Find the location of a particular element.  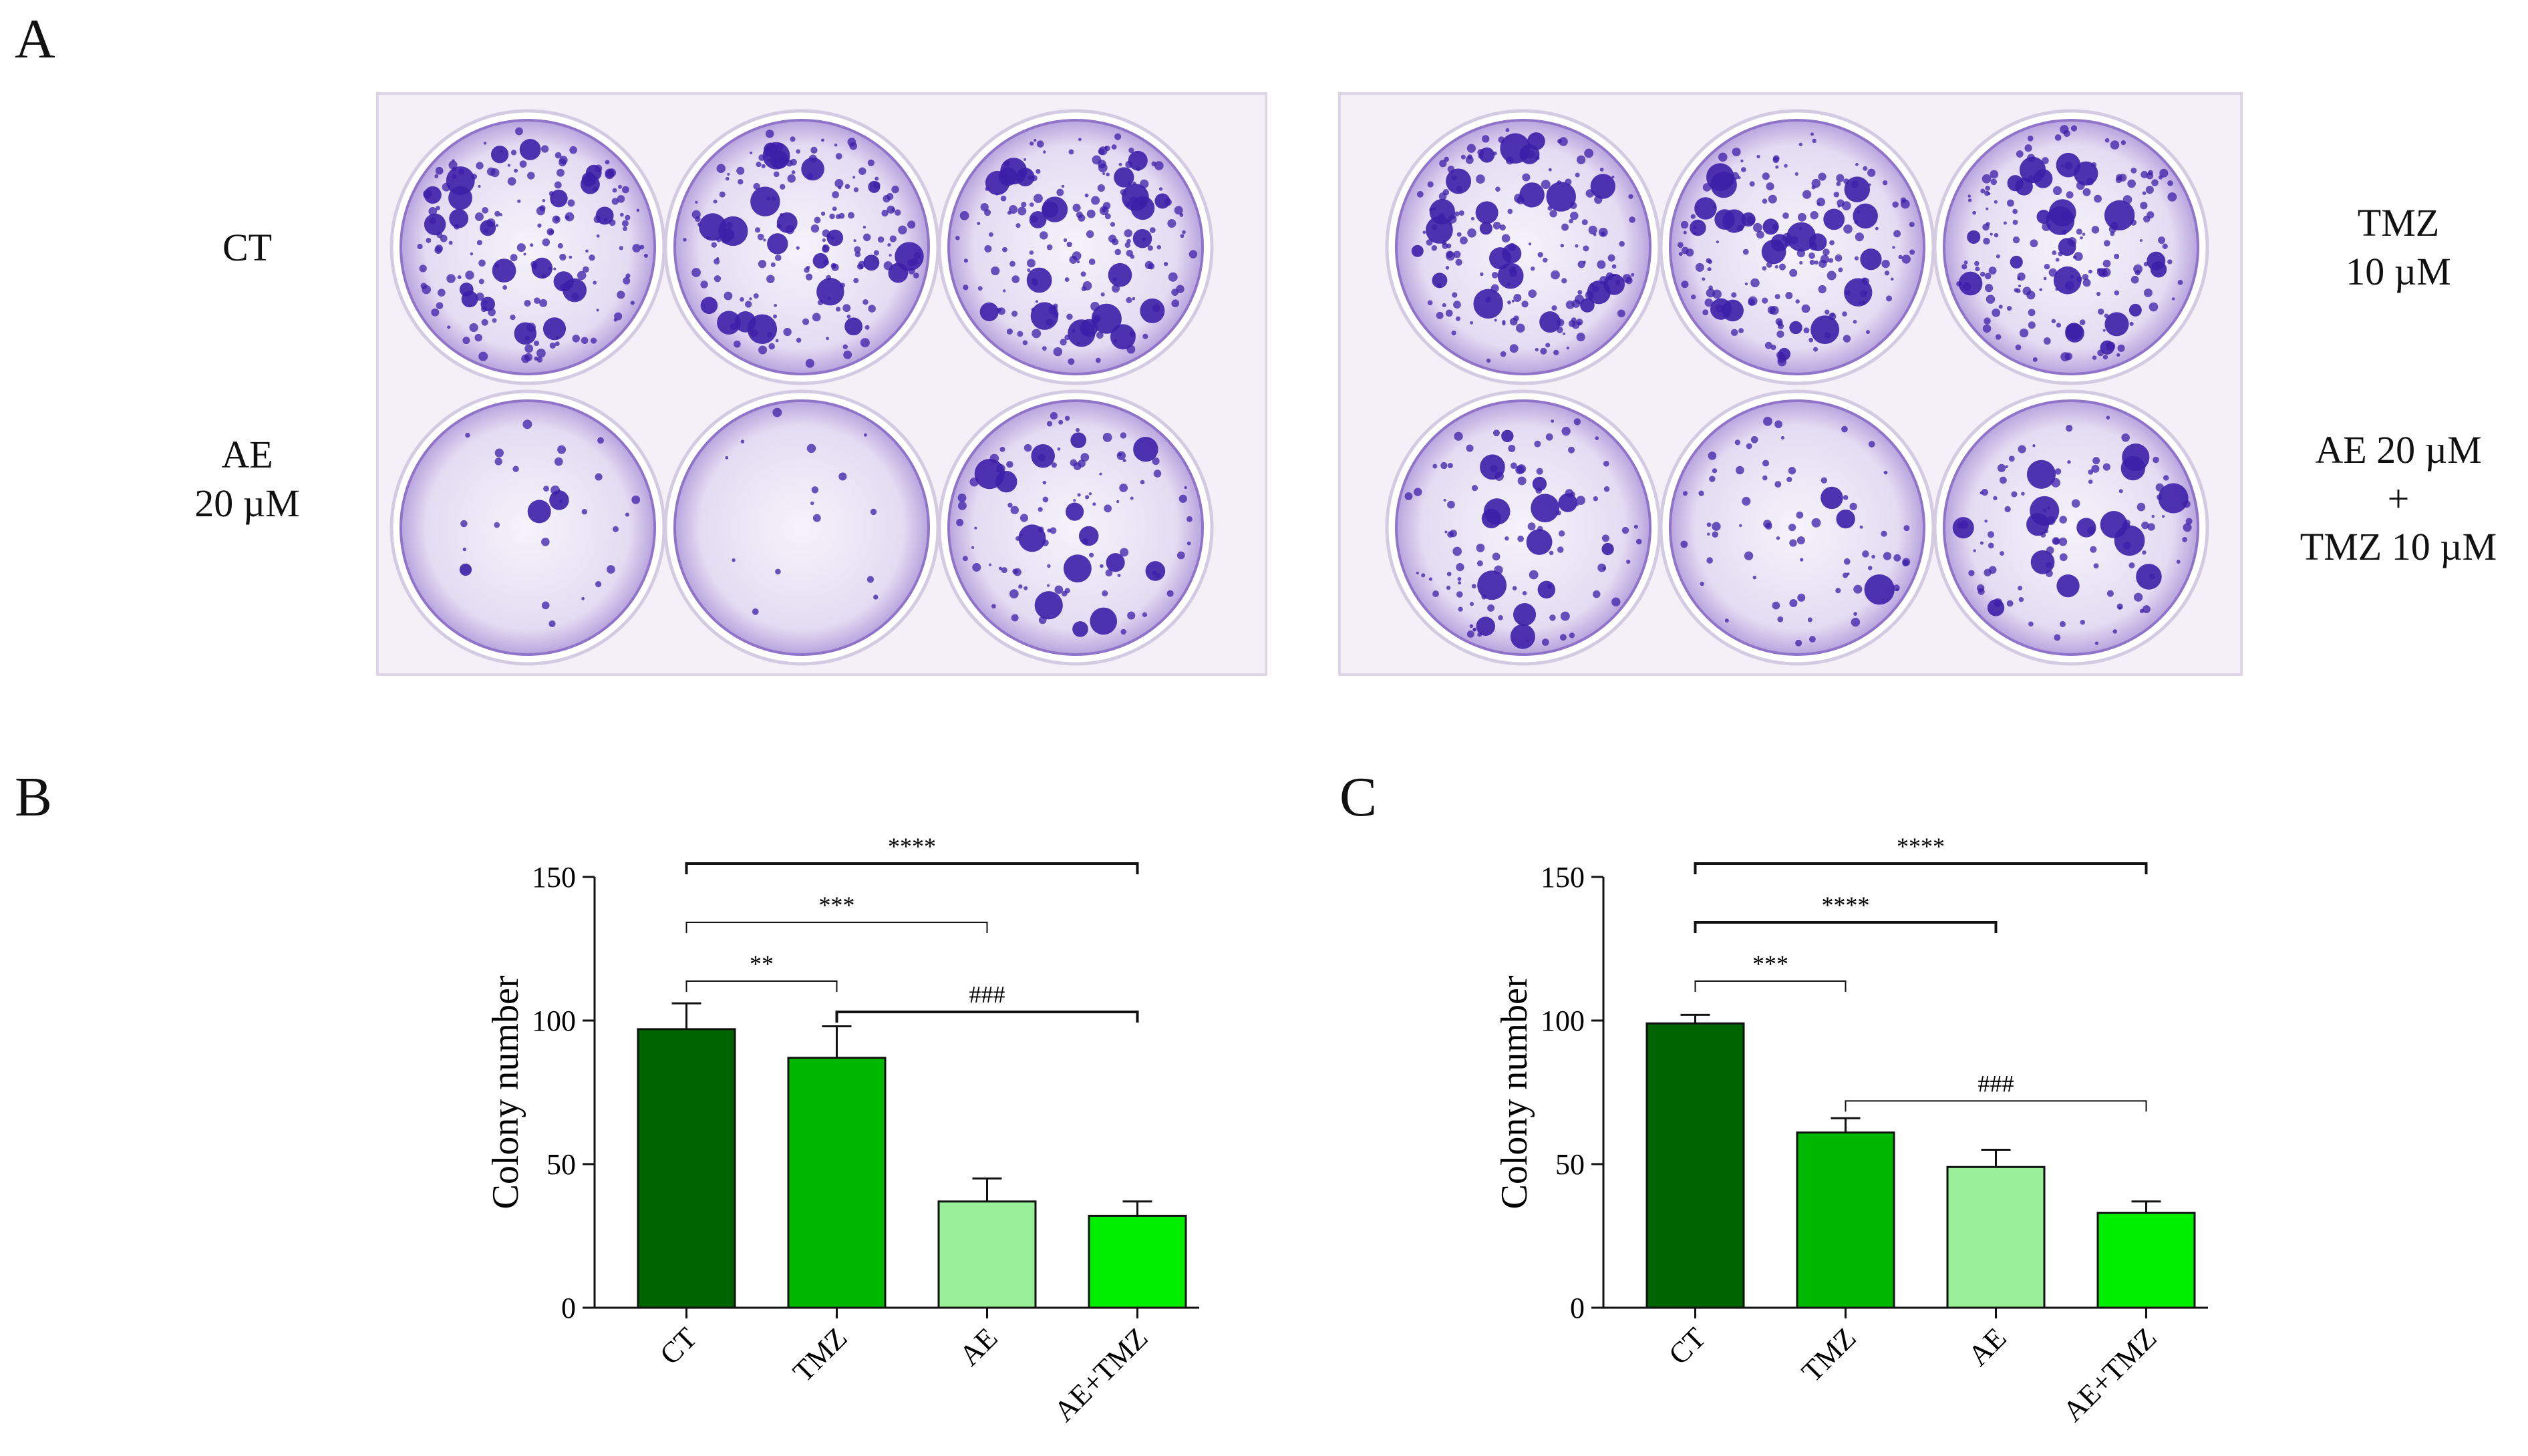

label-combo-line3: TMZ 10 µM is located at coordinates (2398, 546).